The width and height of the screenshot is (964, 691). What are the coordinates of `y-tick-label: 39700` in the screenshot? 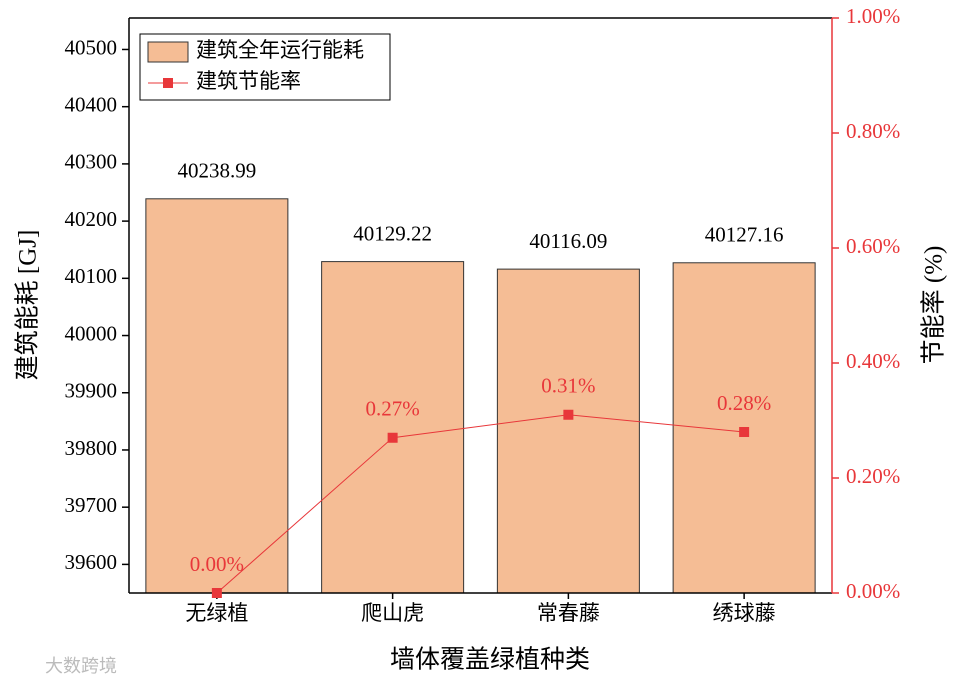 It's located at (91, 505).